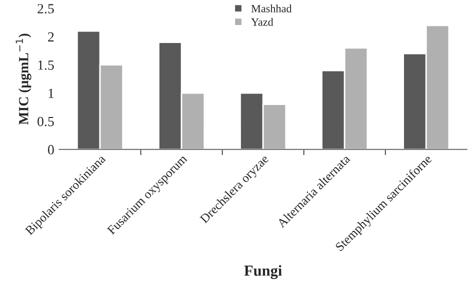 Image resolution: width=474 pixels, height=282 pixels. Describe the element at coordinates (46, 9) in the screenshot. I see `y-tick-label: 2.5` at that location.